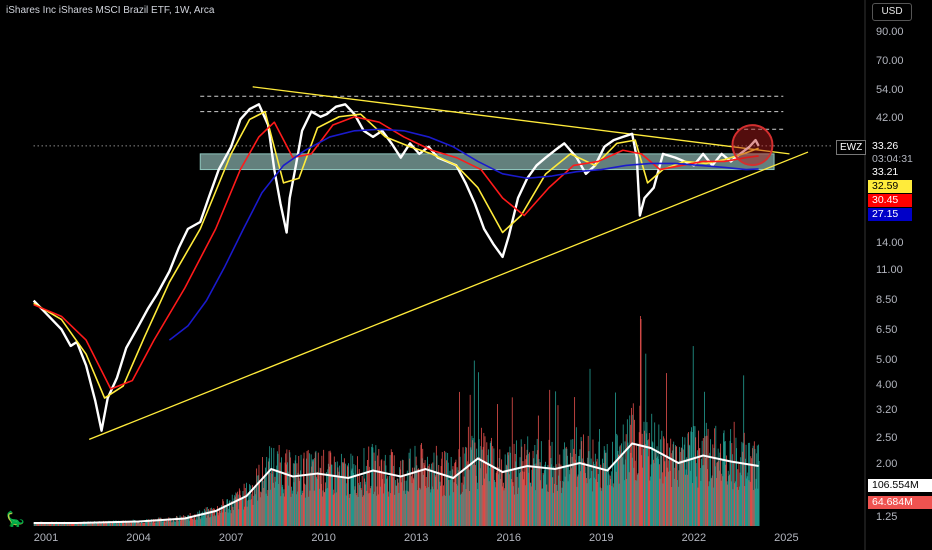 This screenshot has width=932, height=550. I want to click on x-tick-label: 2019, so click(601, 538).